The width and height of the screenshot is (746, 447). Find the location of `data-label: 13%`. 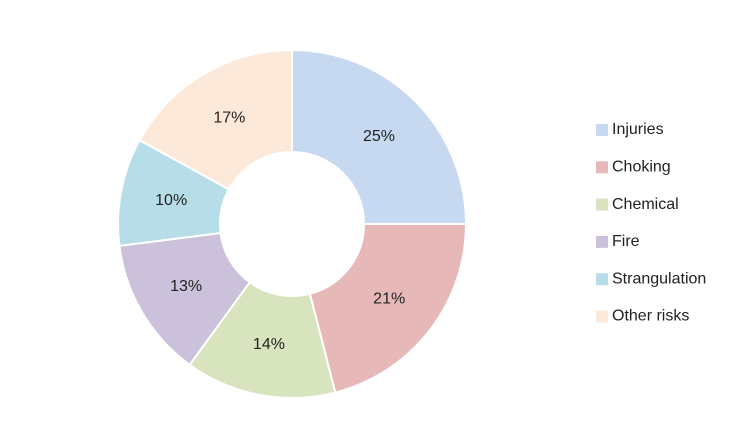

data-label: 13% is located at coordinates (186, 286).